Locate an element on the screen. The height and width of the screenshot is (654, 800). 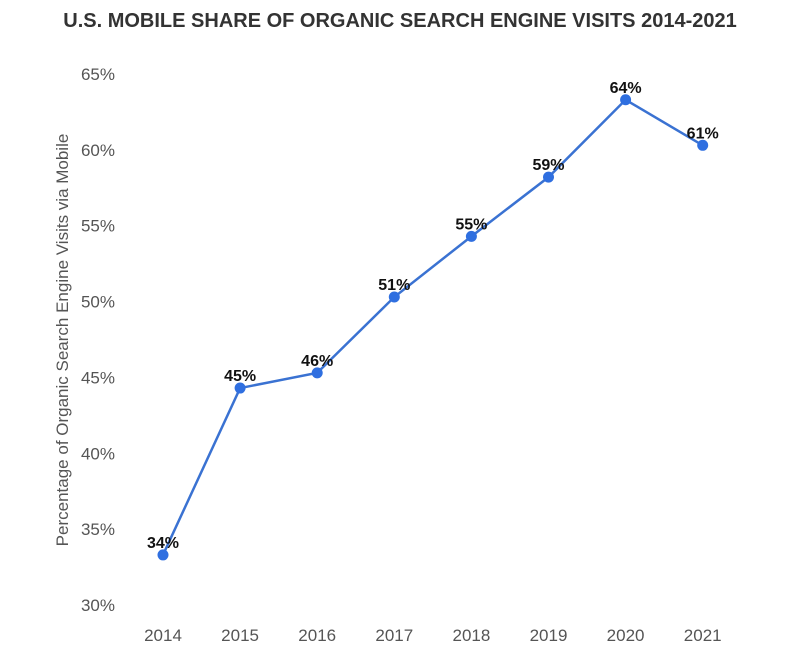
data-label: 51% is located at coordinates (394, 285).